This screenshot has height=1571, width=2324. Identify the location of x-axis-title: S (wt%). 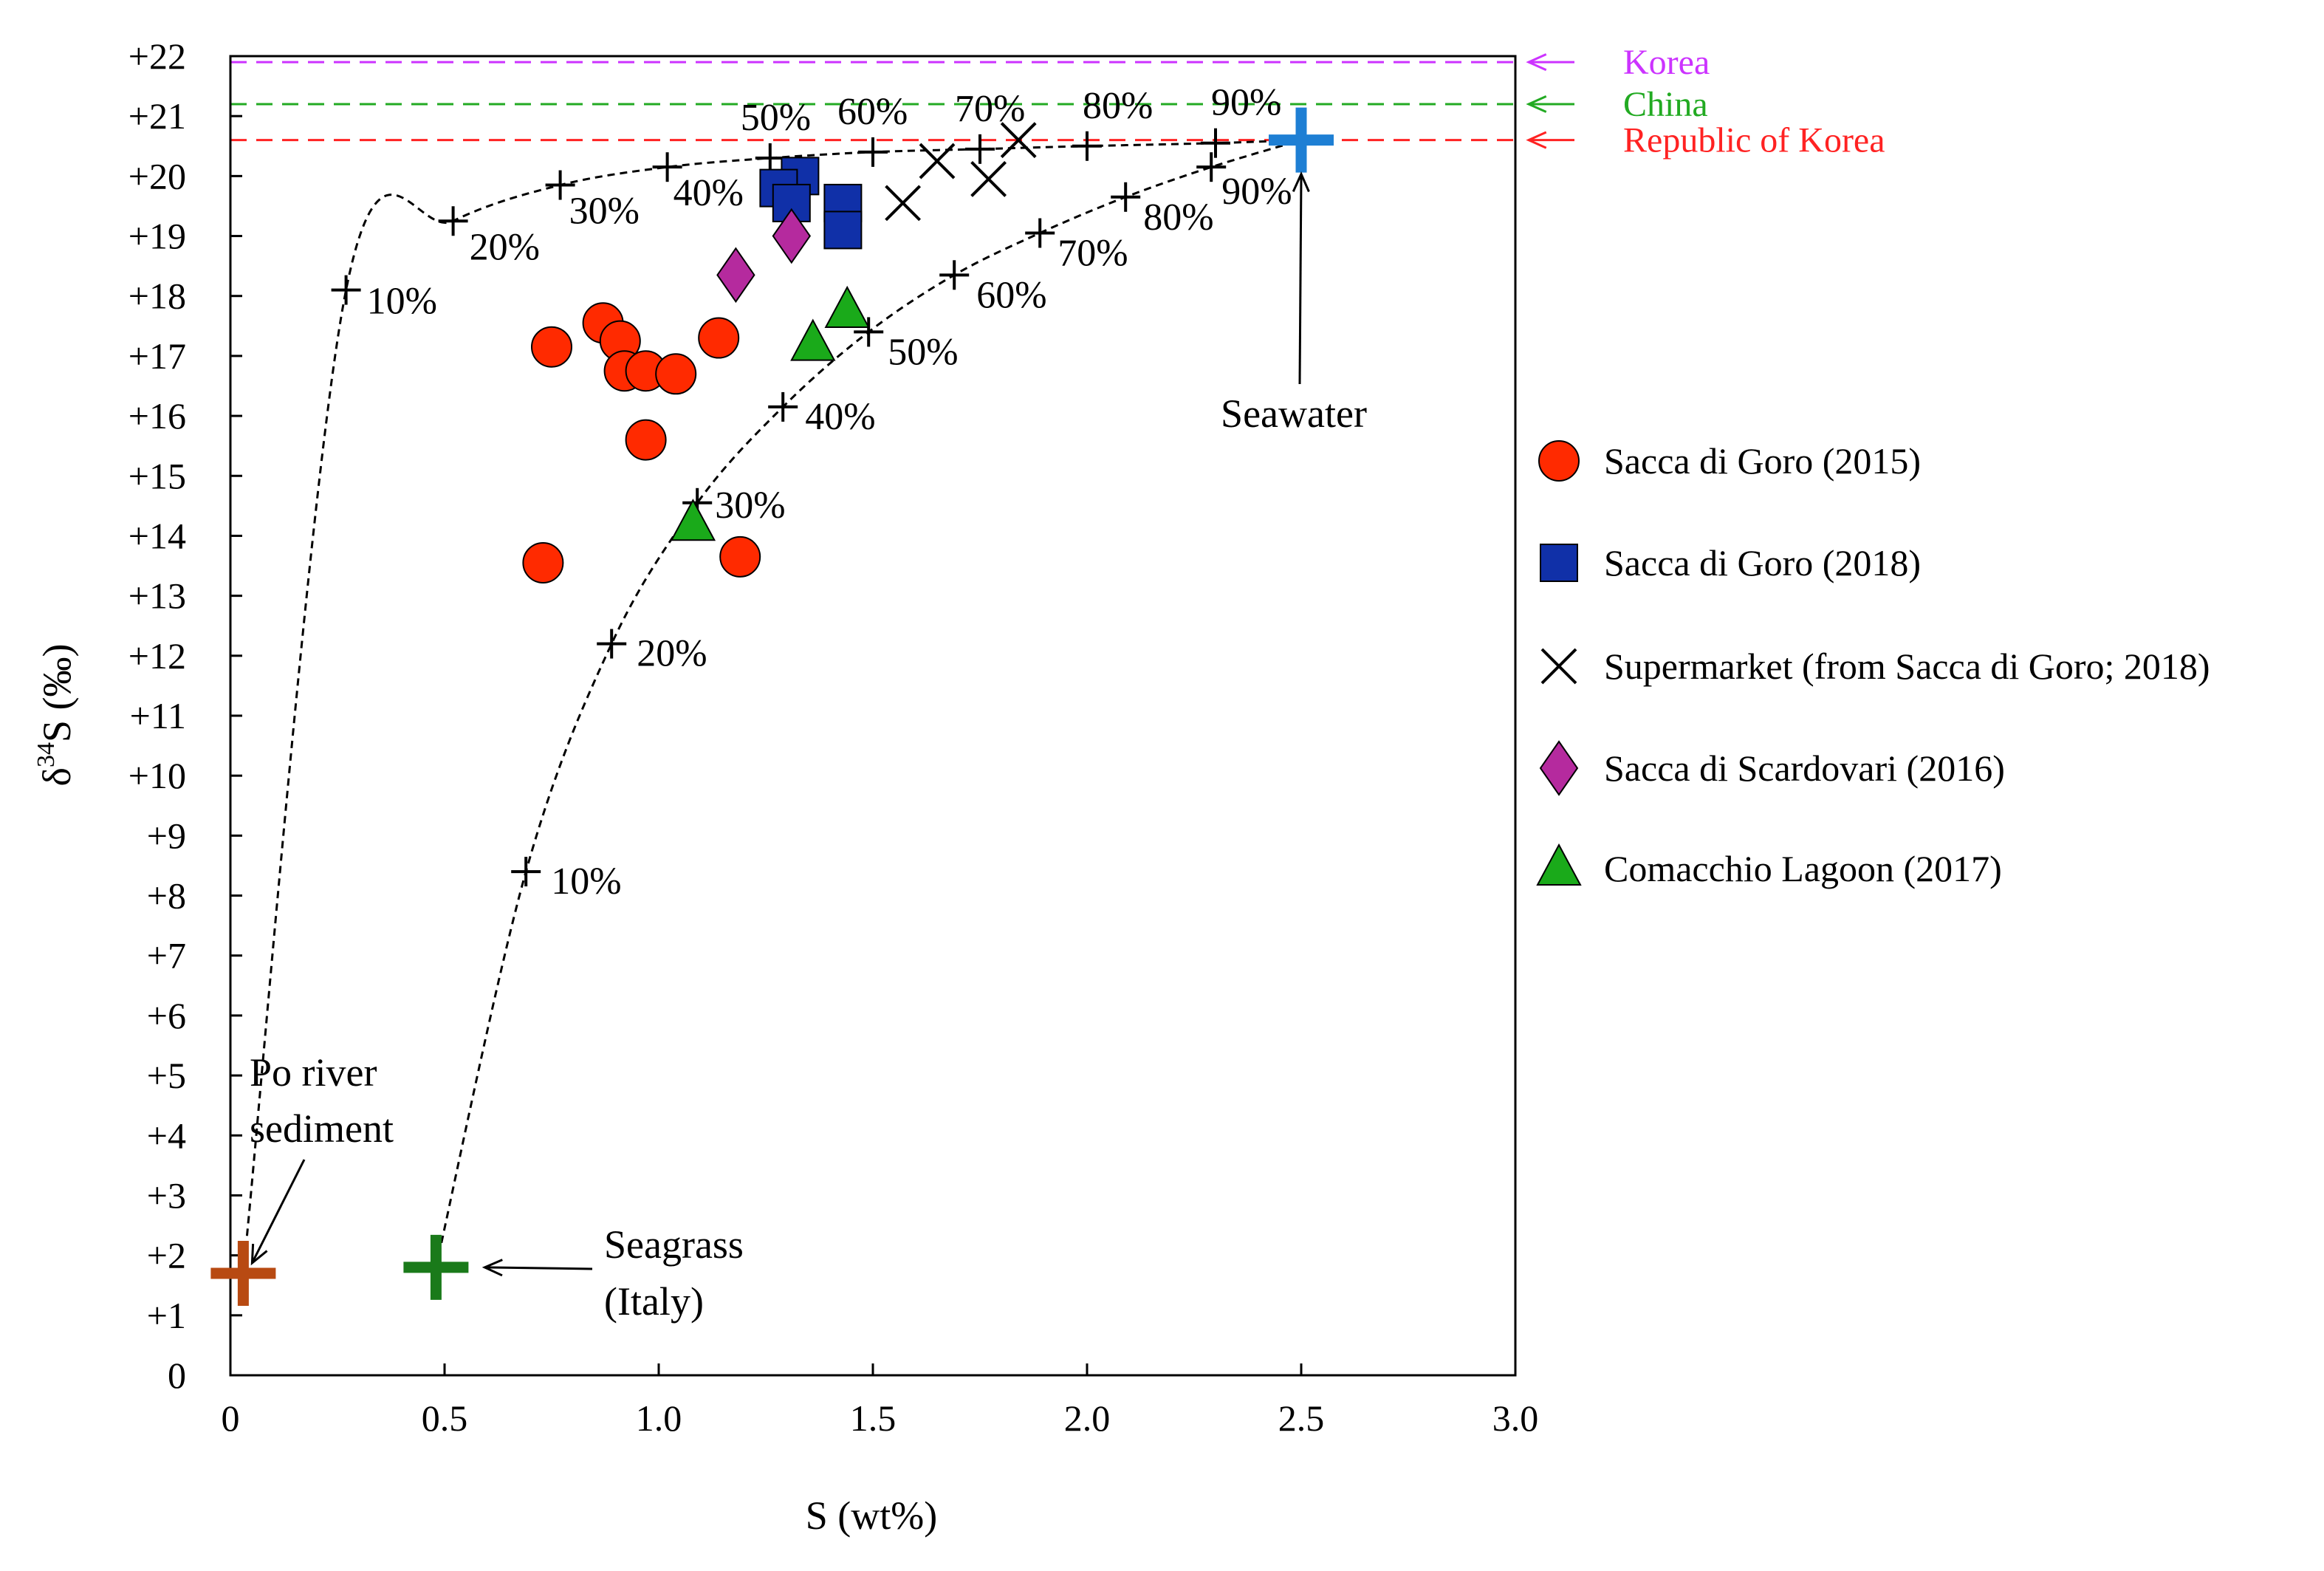
(871, 1515).